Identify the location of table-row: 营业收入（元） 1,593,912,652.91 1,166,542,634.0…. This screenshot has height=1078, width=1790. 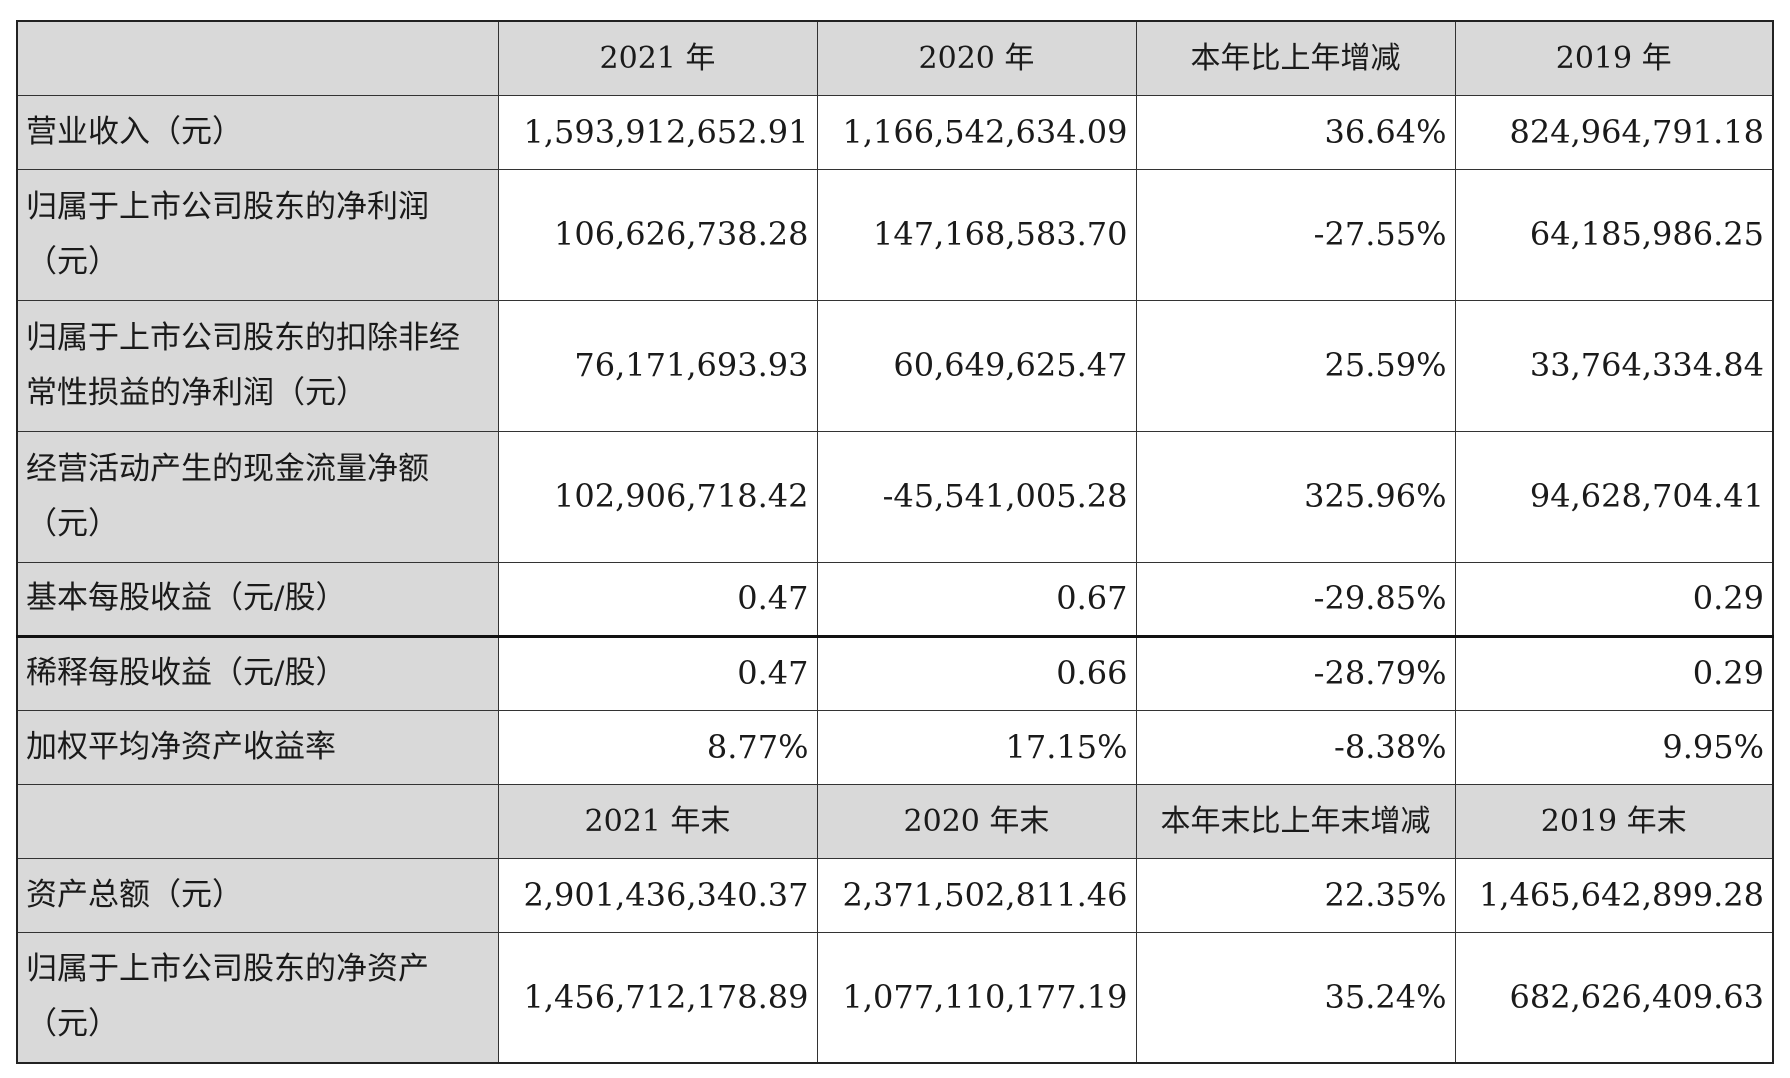
(895, 132).